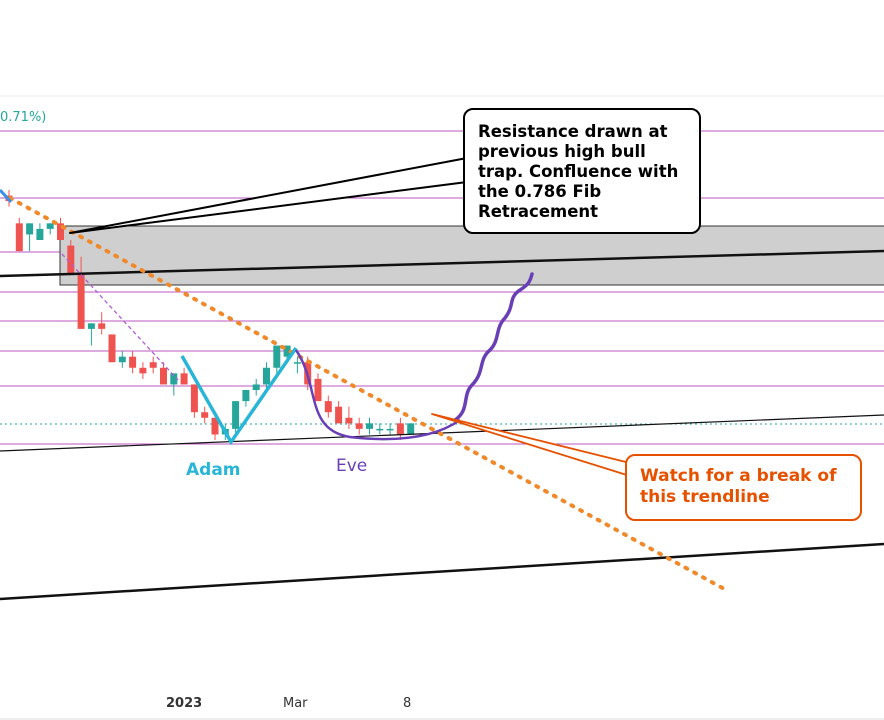  Describe the element at coordinates (493, 347) in the screenshot. I see `projection-path` at that location.